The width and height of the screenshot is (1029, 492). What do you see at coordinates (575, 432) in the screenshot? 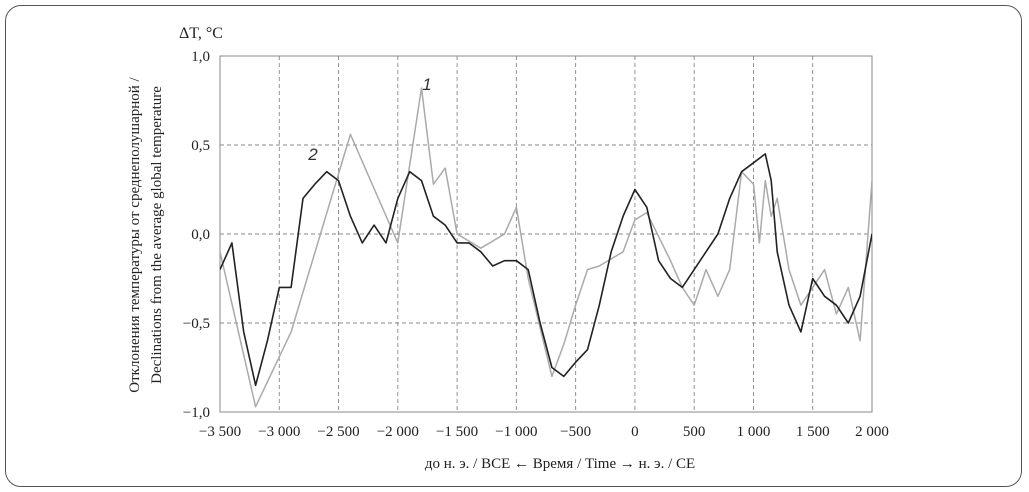
I see `x-tick-label: −500` at bounding box center [575, 432].